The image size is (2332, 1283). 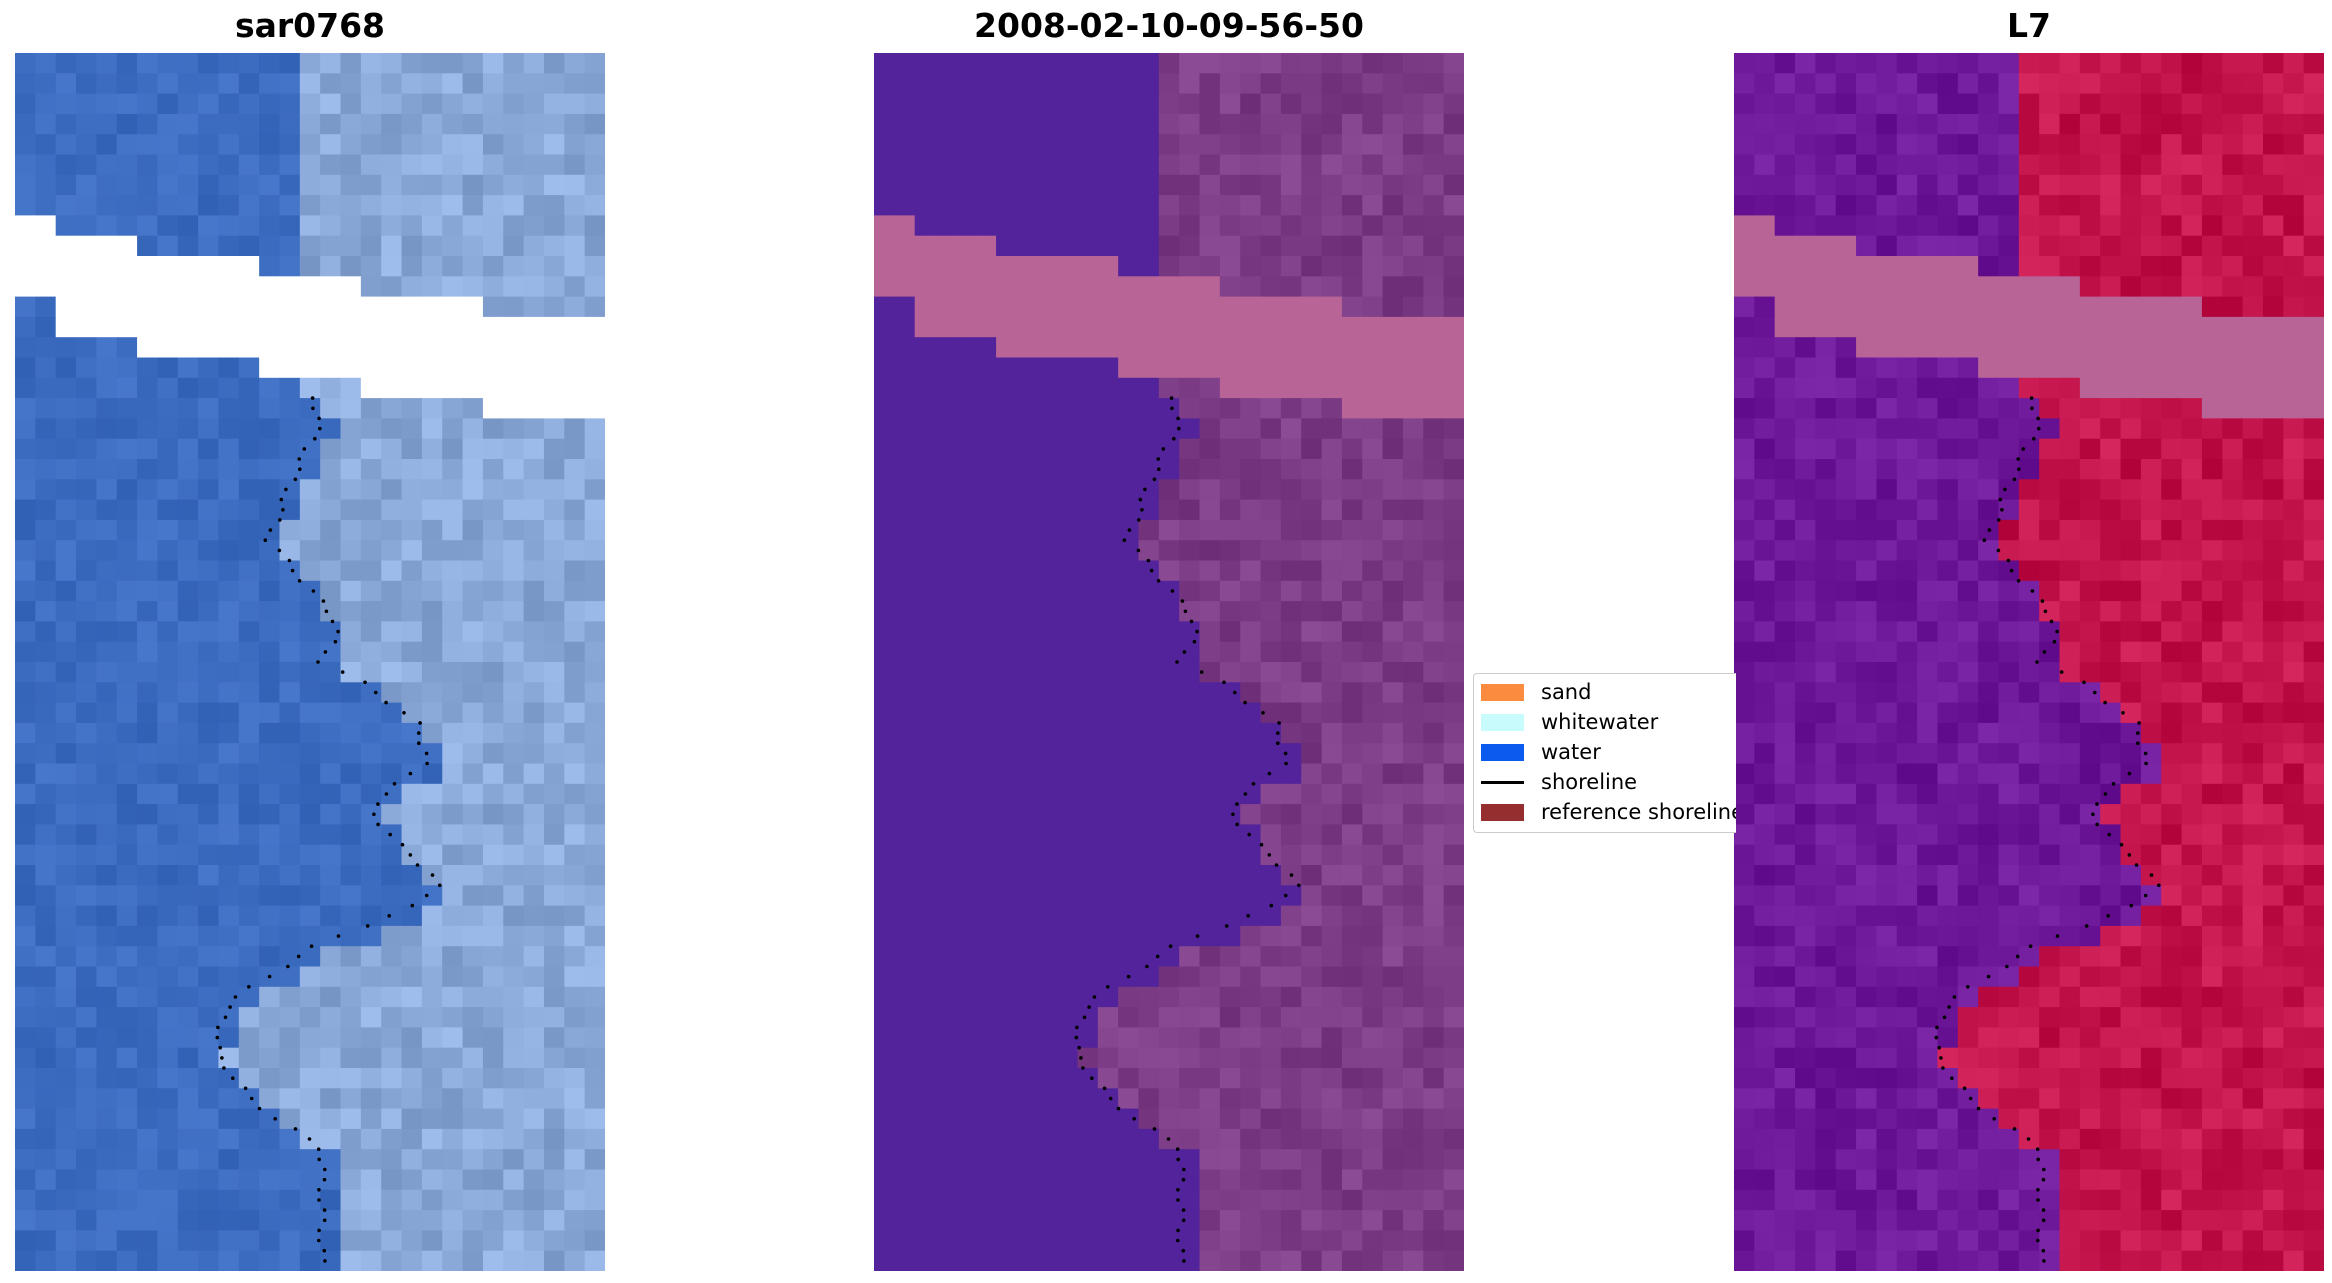 What do you see at coordinates (1571, 752) in the screenshot?
I see `legend-label: water` at bounding box center [1571, 752].